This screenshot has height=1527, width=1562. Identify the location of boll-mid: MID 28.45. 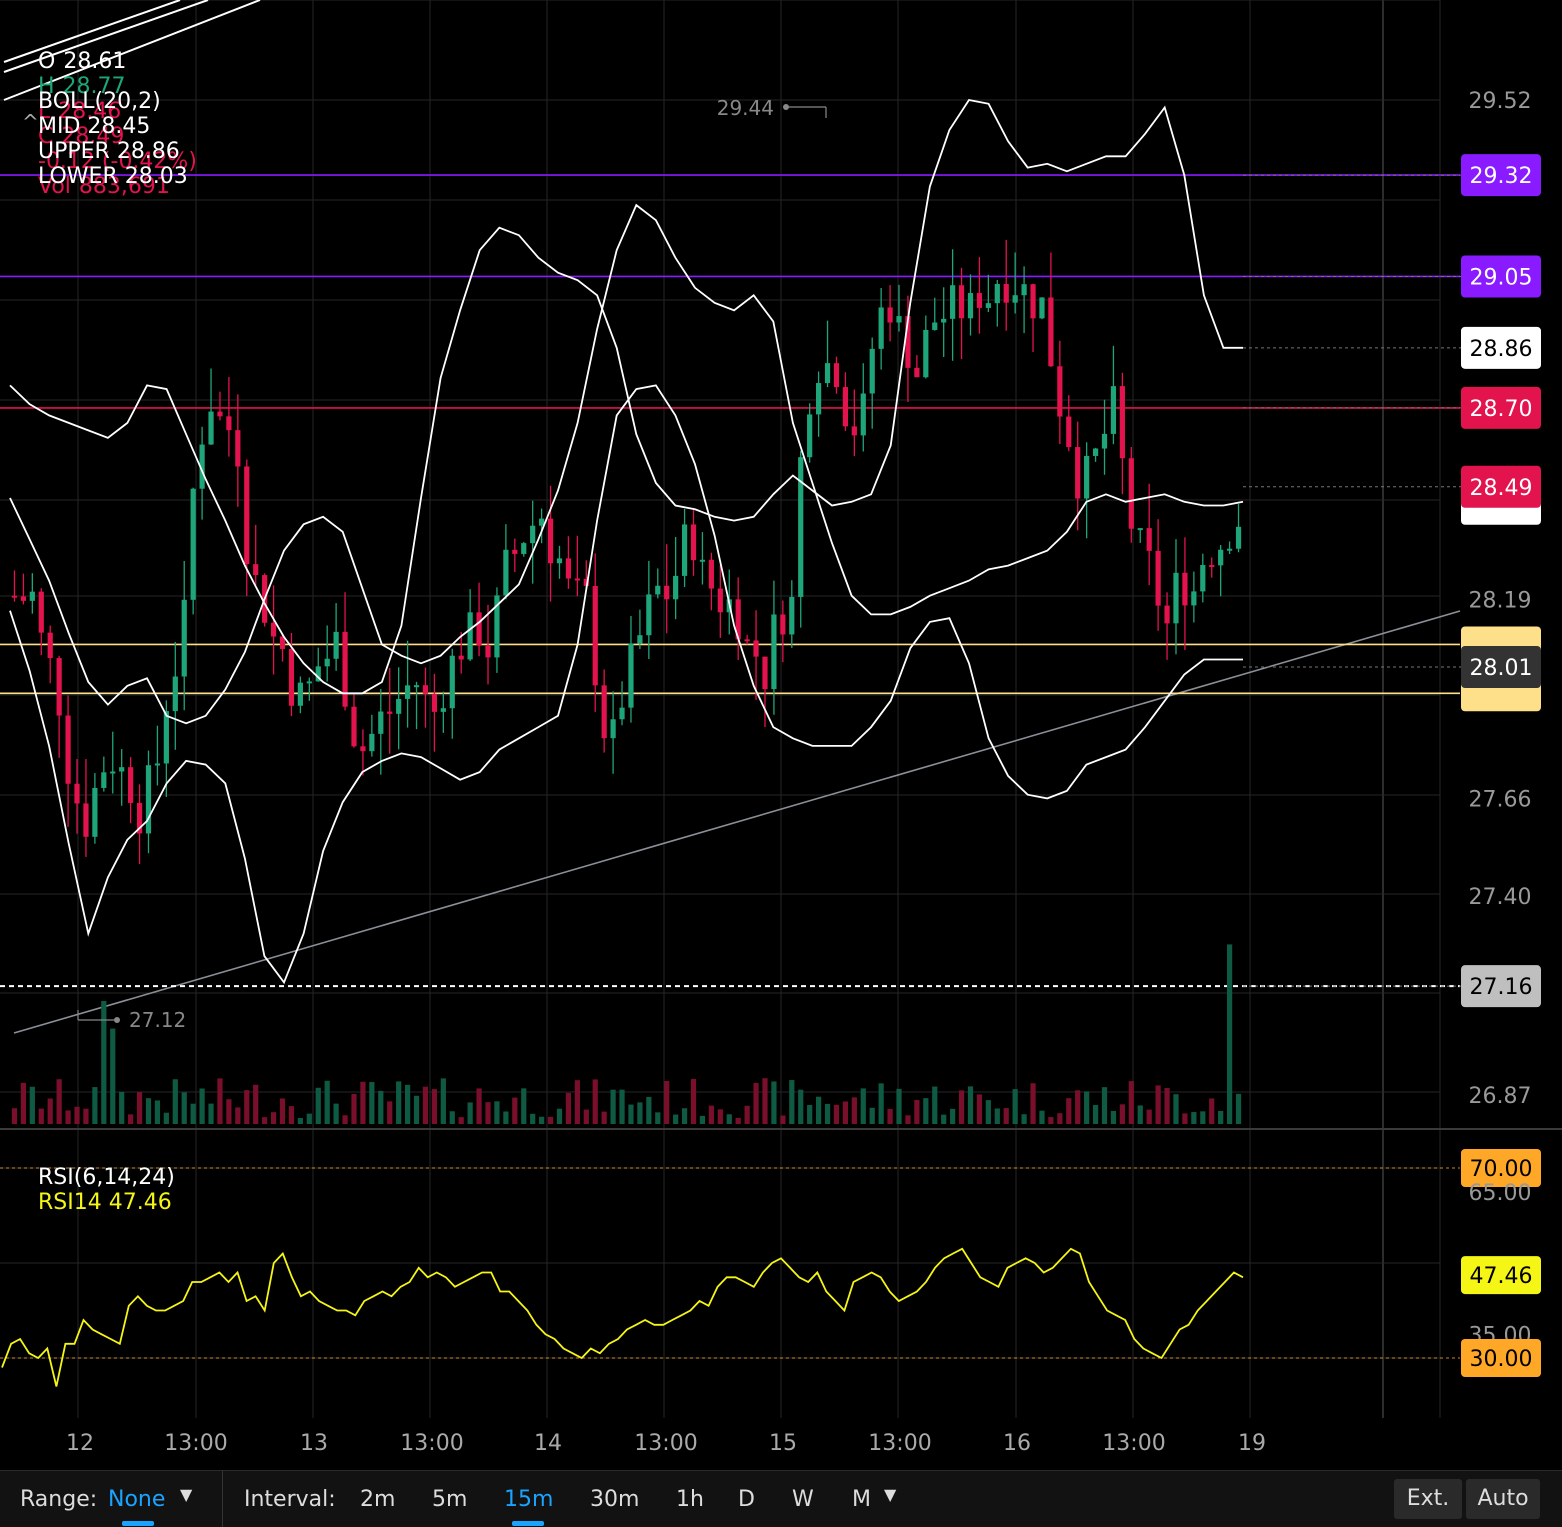
(94, 126).